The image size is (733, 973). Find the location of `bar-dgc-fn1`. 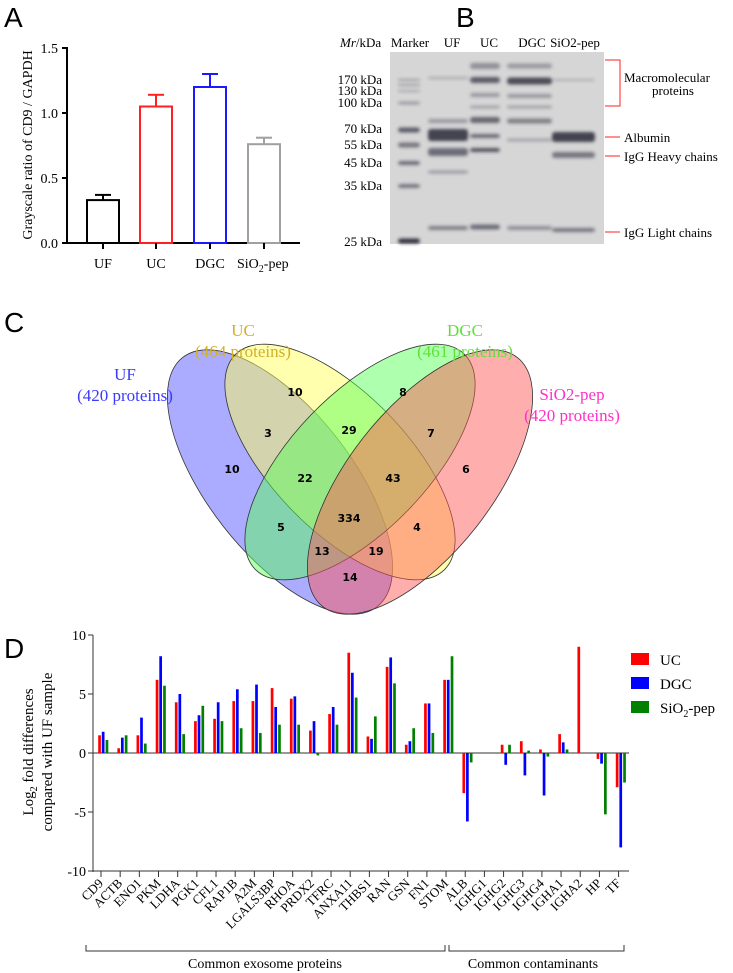

bar-dgc-fn1 is located at coordinates (429, 728).